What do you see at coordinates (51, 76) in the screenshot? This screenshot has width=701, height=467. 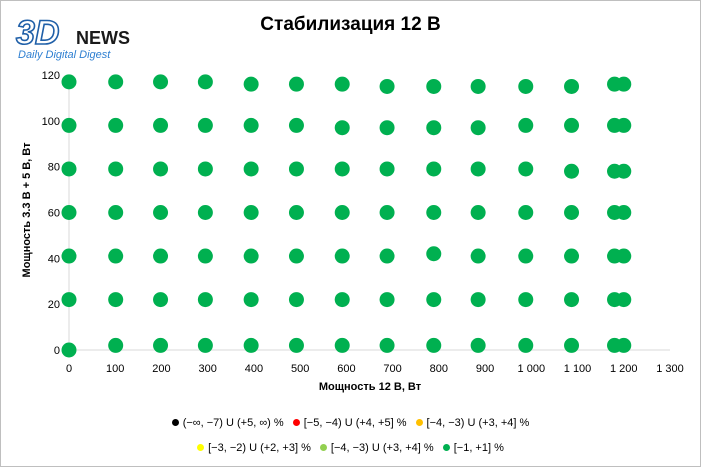 I see `y-tick-label: 120` at bounding box center [51, 76].